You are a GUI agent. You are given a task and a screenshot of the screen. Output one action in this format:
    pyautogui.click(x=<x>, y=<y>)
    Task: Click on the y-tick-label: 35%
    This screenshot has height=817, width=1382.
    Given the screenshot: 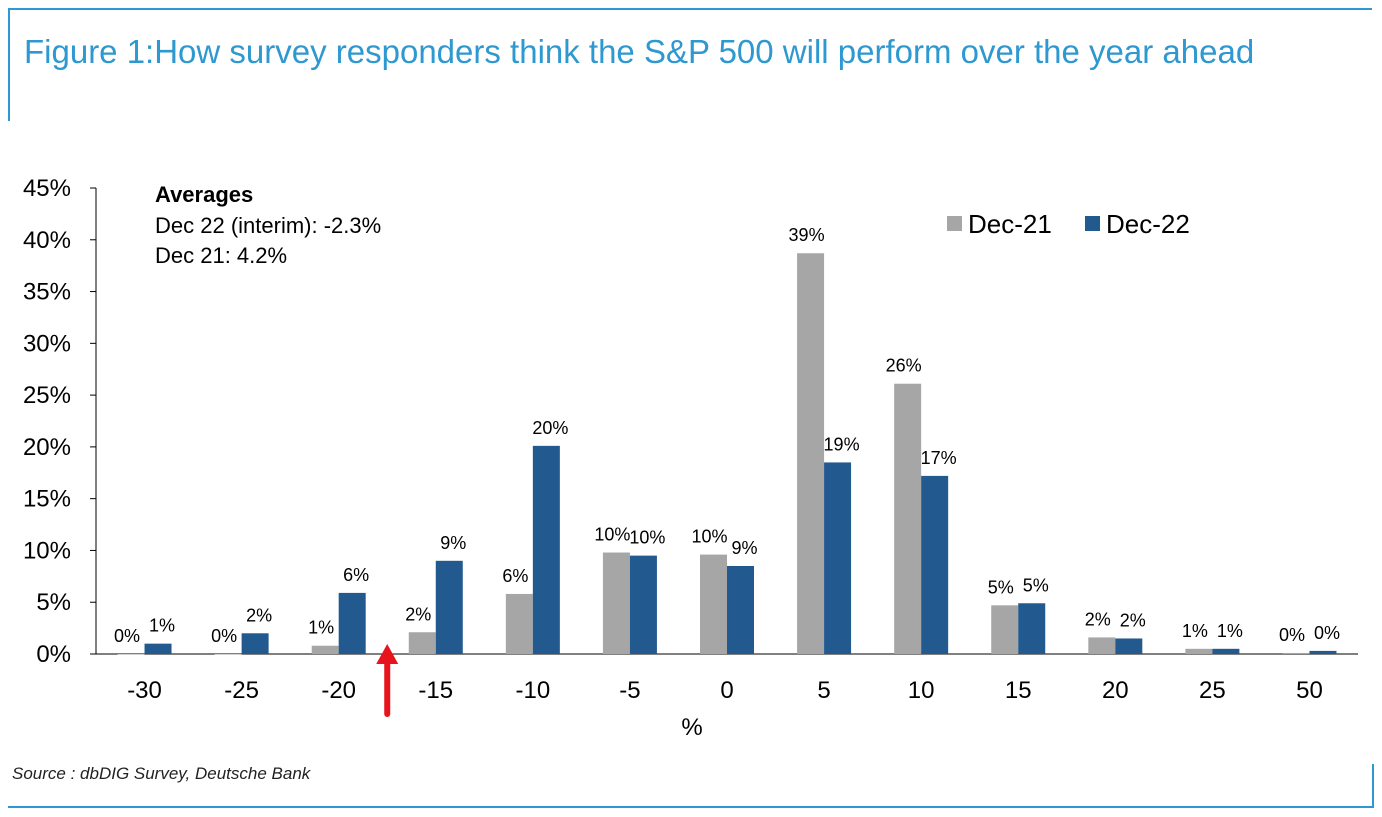 What is the action you would take?
    pyautogui.click(x=47, y=292)
    